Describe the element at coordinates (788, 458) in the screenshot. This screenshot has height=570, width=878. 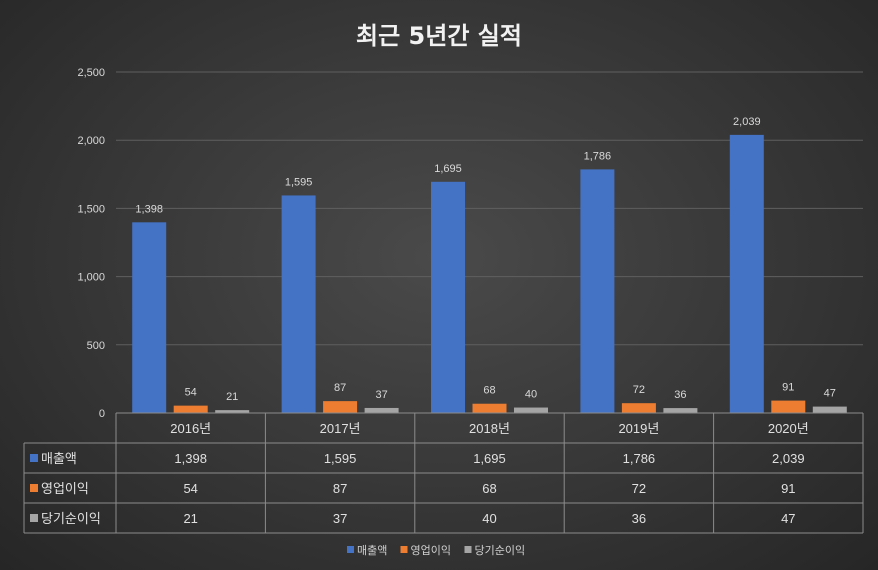
I see `table-cell: 2,039` at that location.